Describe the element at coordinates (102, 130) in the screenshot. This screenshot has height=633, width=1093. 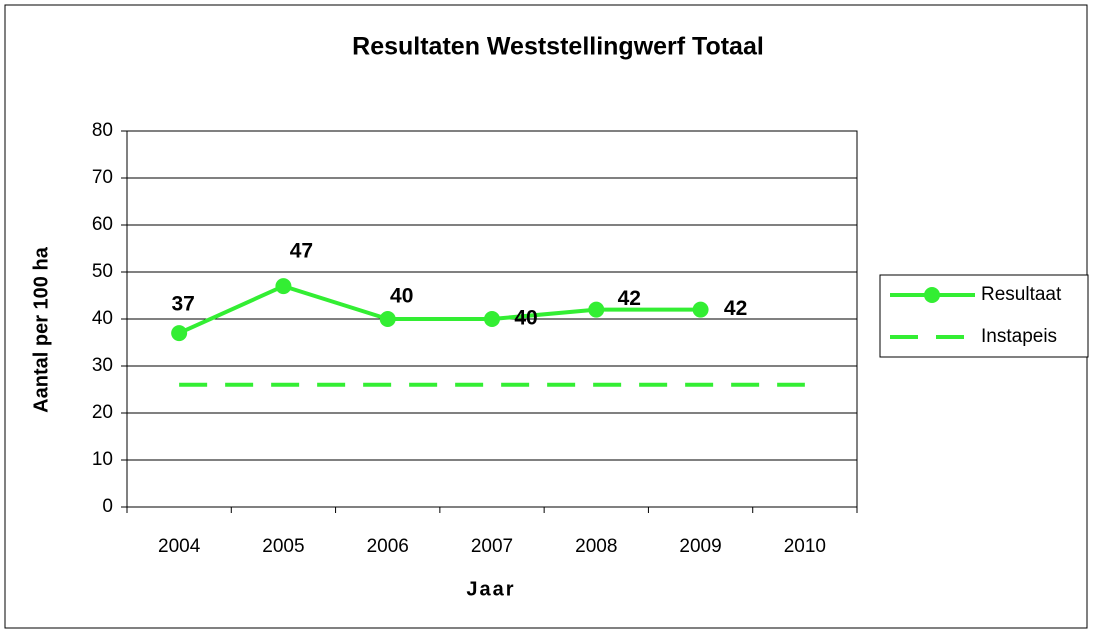
I see `y-tick-label: 80` at that location.